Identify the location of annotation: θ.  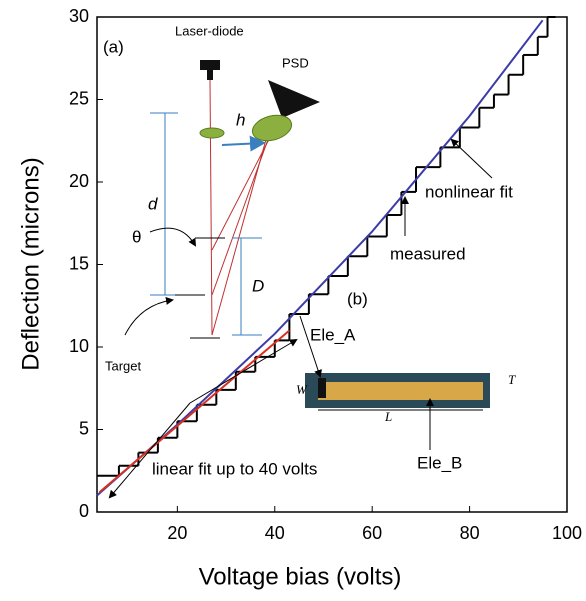
(136, 236).